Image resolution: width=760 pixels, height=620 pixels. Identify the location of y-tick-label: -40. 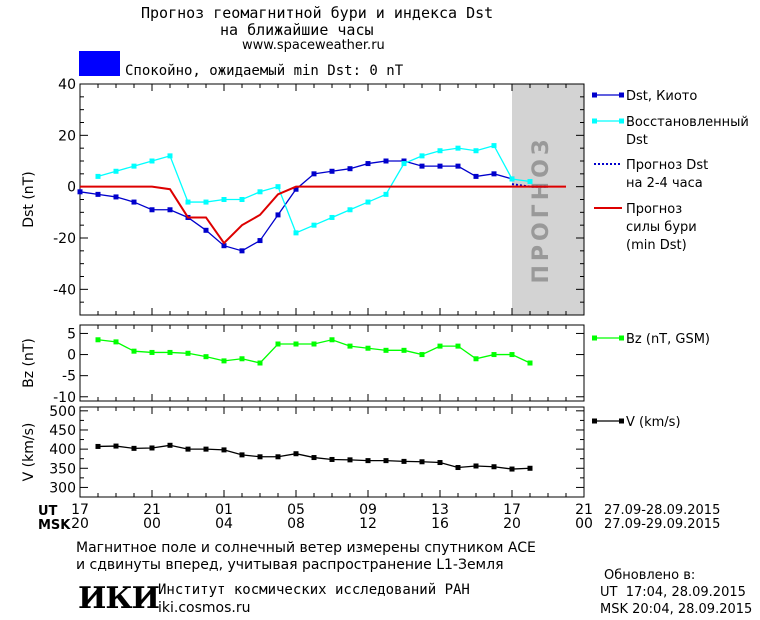
(64, 290).